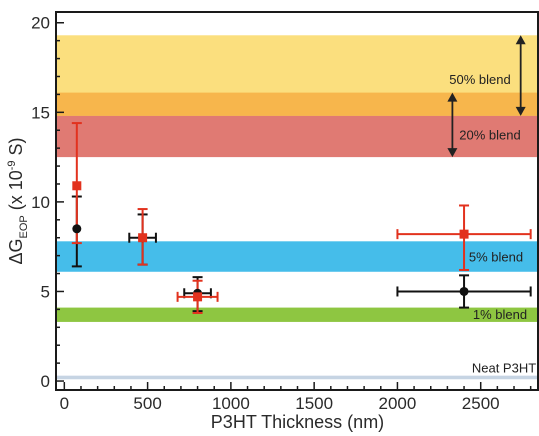 This screenshot has height=436, width=539. Describe the element at coordinates (481, 403) in the screenshot. I see `x-tick-label: 2500` at that location.